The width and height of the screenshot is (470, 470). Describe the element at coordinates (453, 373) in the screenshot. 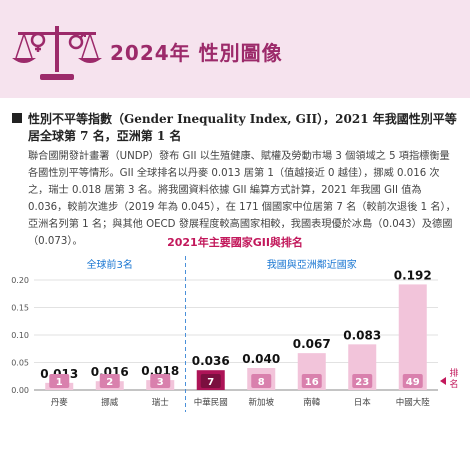

I see `legend-label: 排` at that location.